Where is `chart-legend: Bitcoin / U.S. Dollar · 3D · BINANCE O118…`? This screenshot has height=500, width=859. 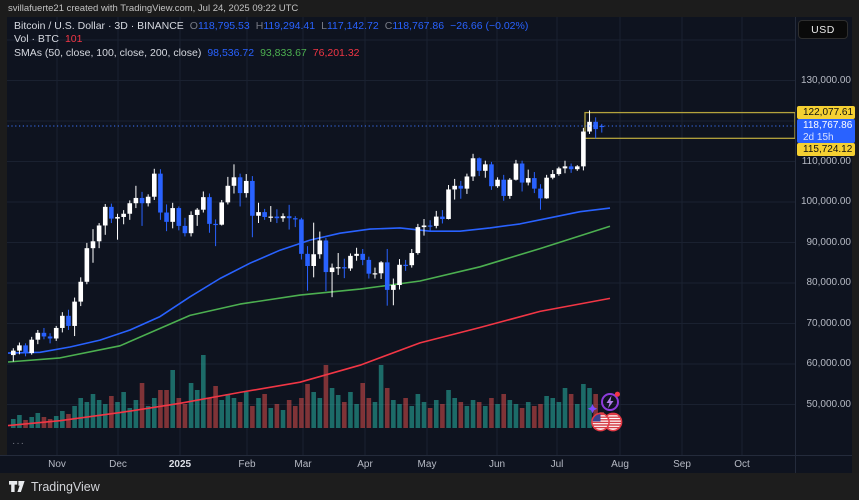 chart-legend: Bitcoin / U.S. Dollar · 3D · BINANCE O118… is located at coordinates (271, 40).